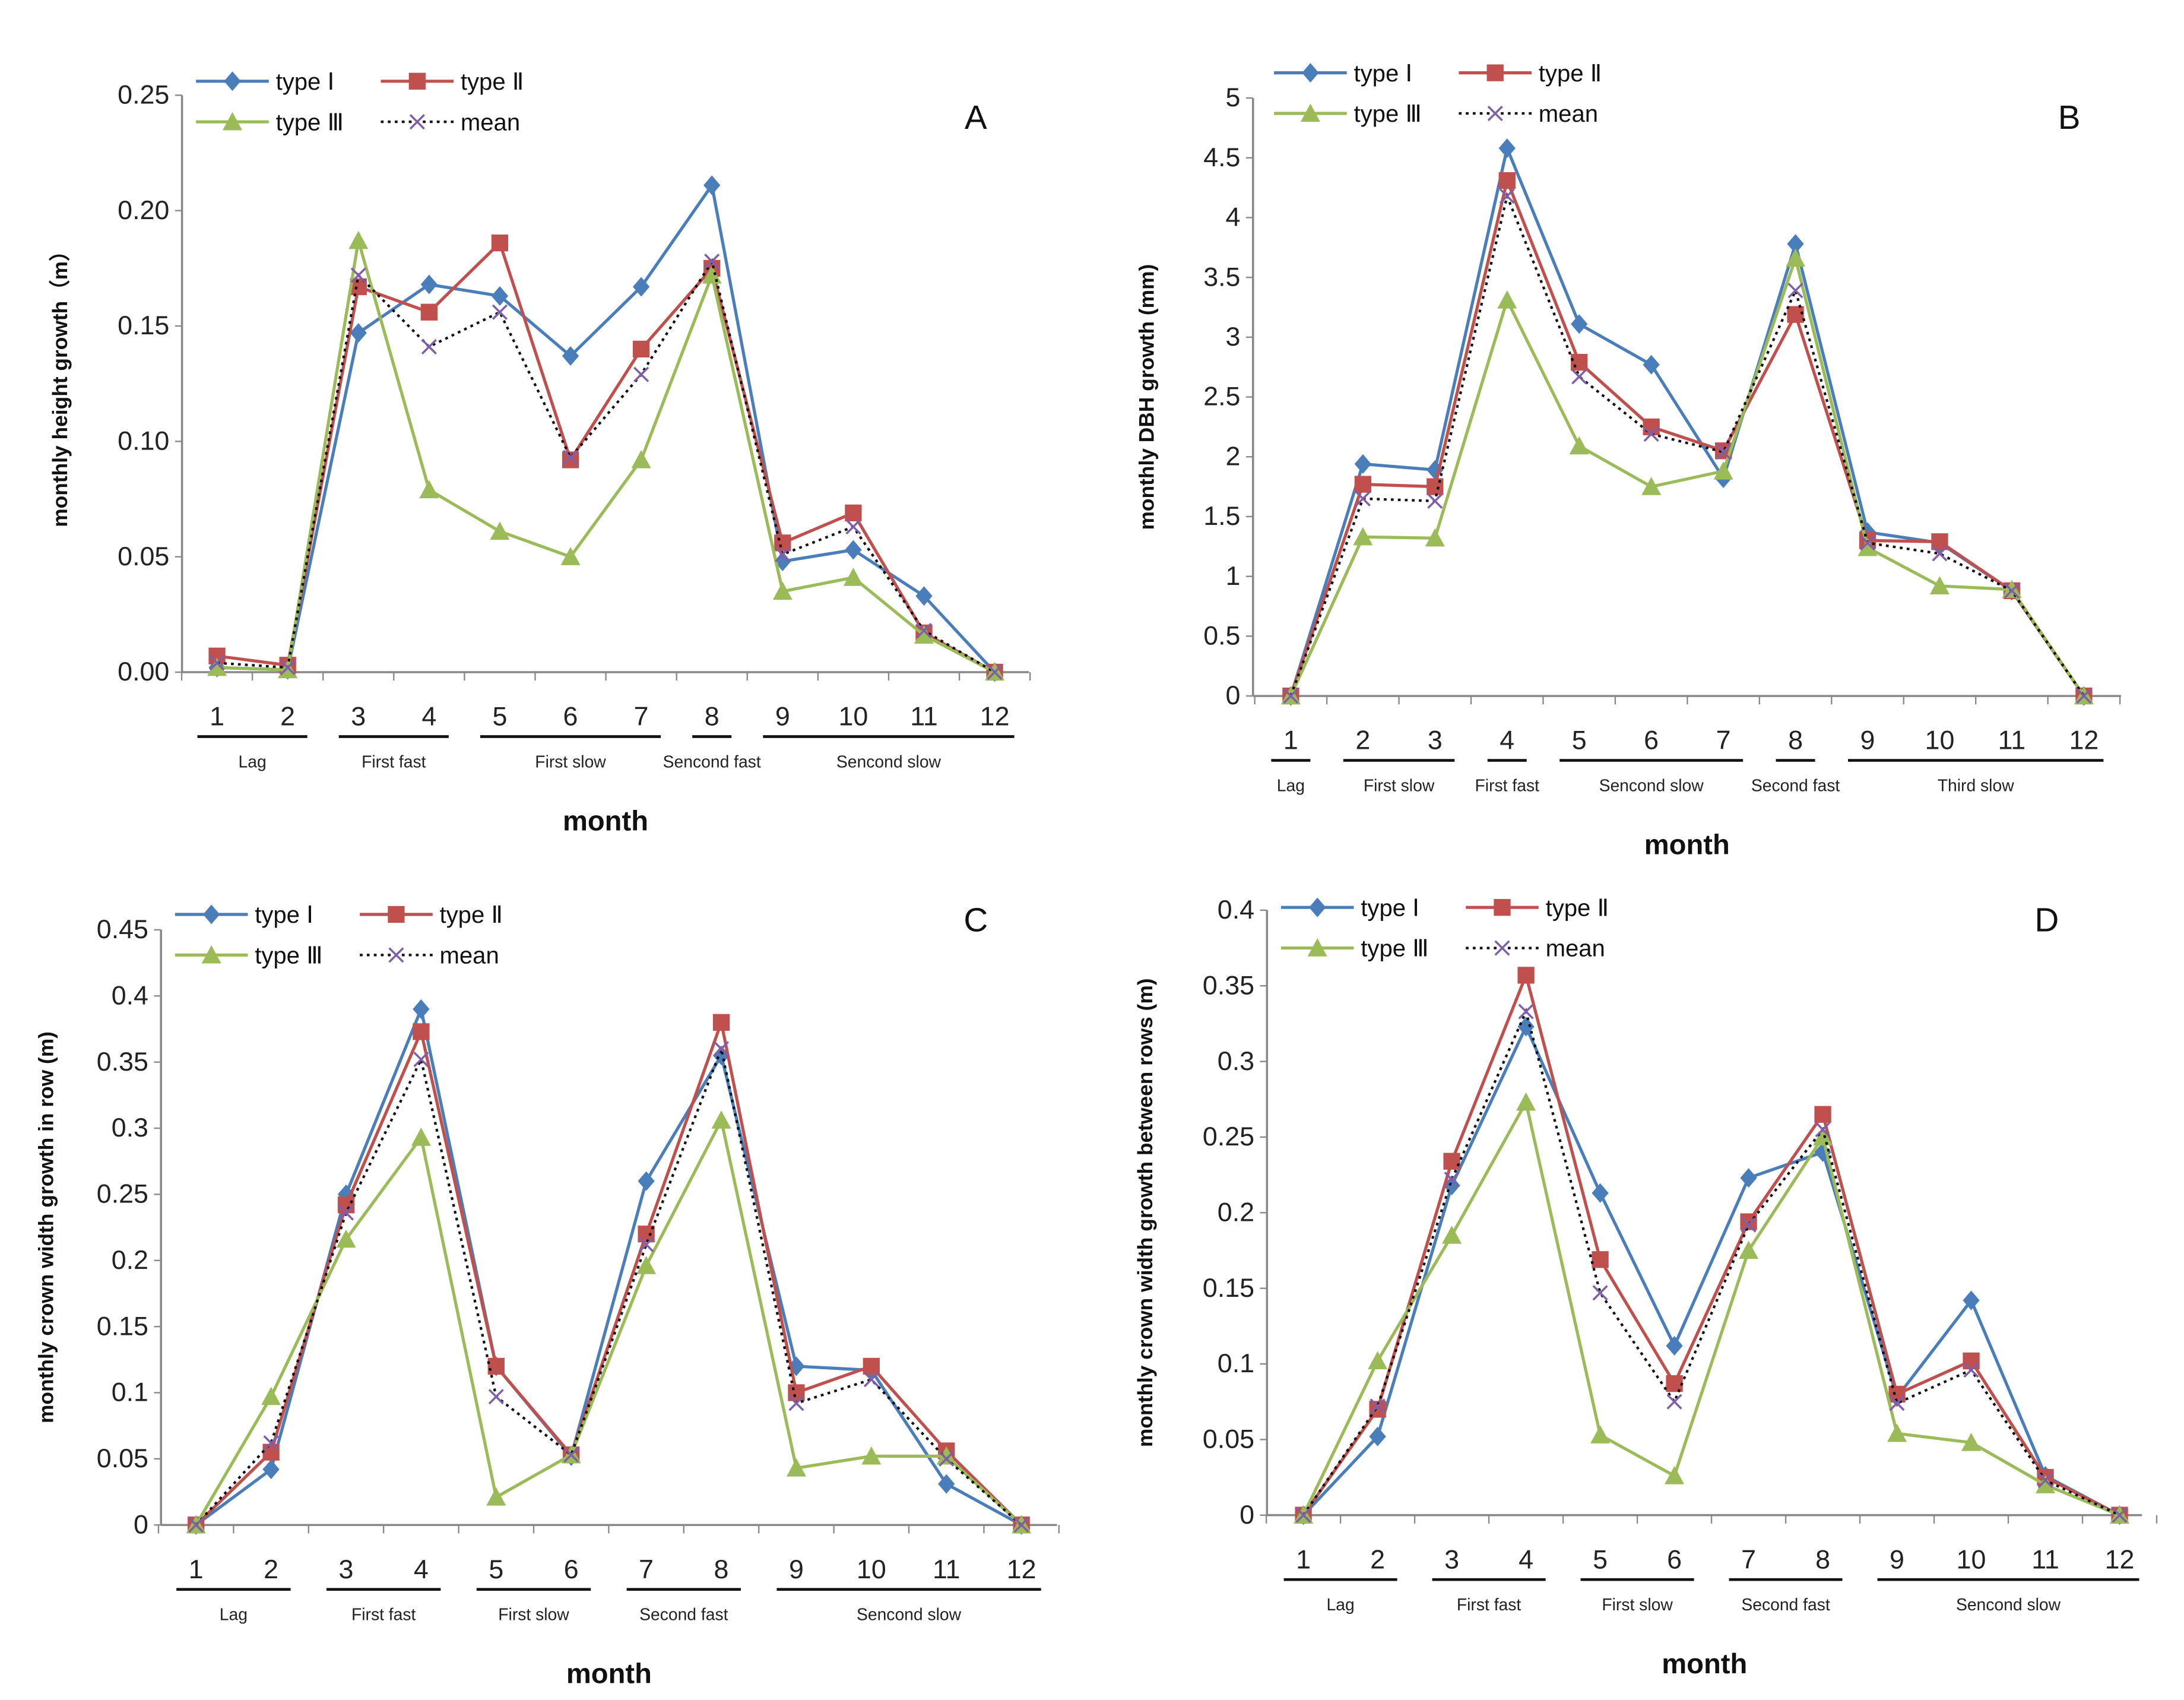  I want to click on x-tick-label: 7, so click(1749, 1559).